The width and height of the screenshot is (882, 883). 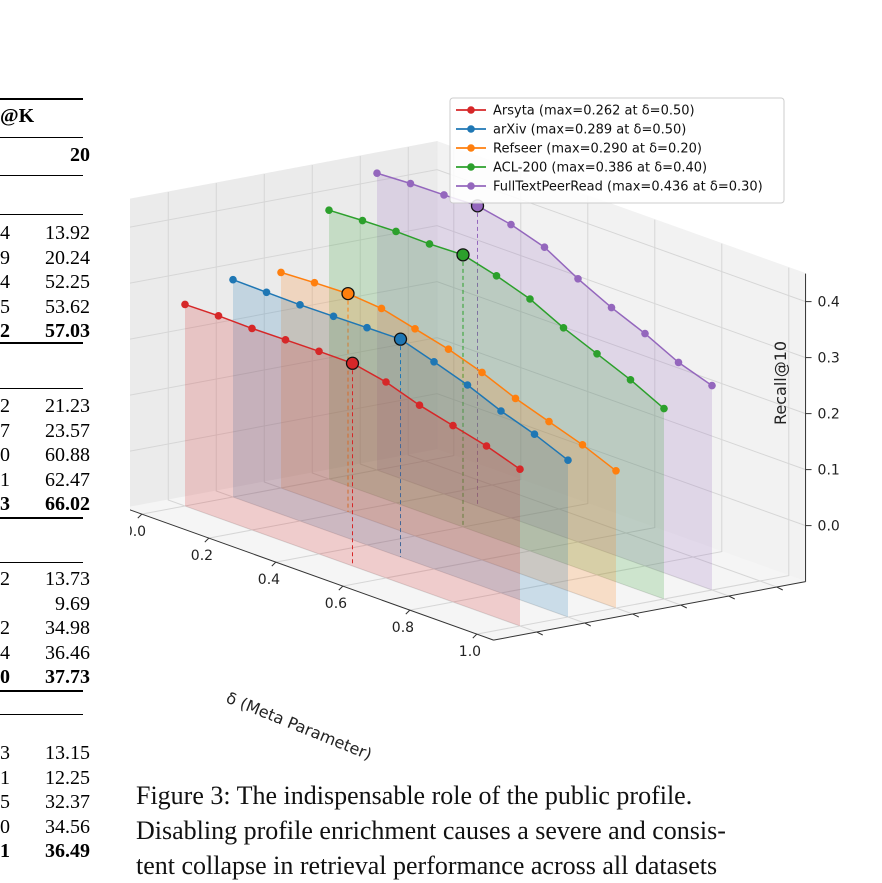 What do you see at coordinates (829, 303) in the screenshot?
I see `z-tick-label: 0.4` at bounding box center [829, 303].